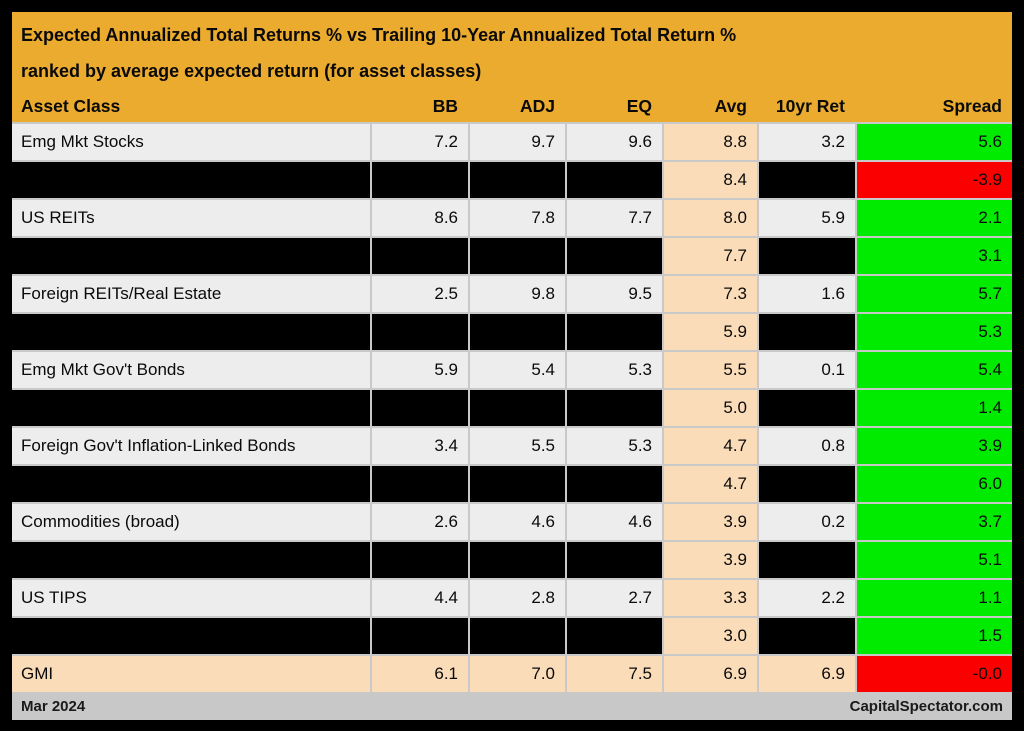  What do you see at coordinates (710, 636) in the screenshot?
I see `cell-avg: 3.0` at bounding box center [710, 636].